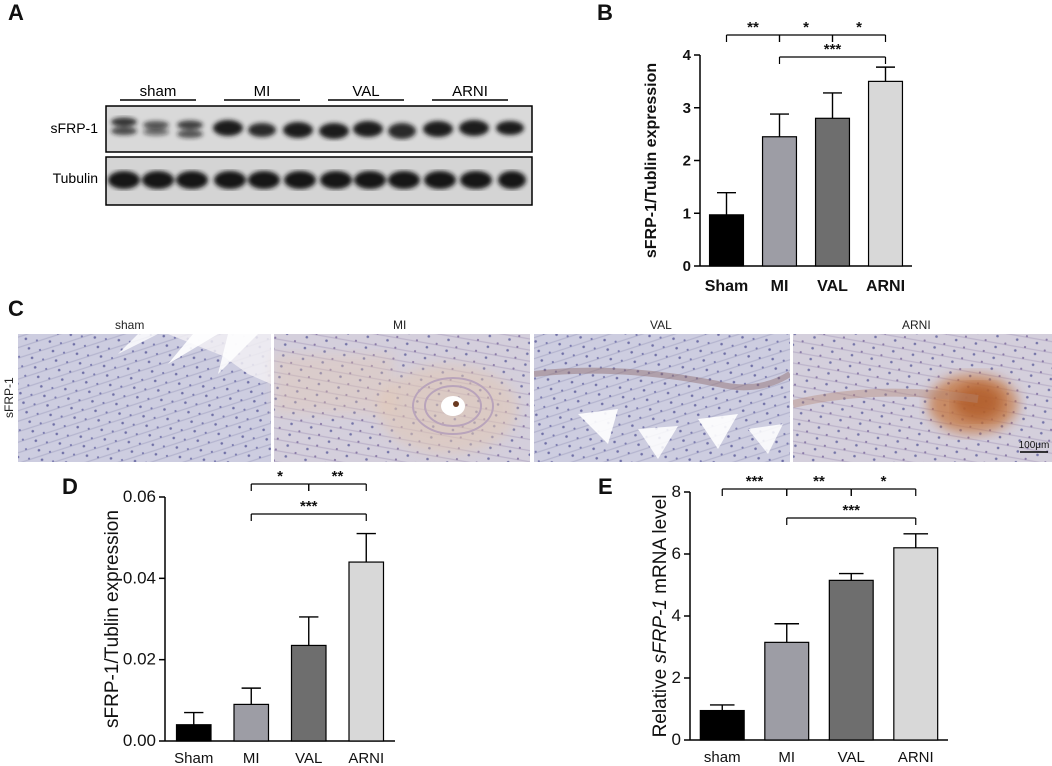 This screenshot has height=766, width=1052. I want to click on y-tick-label: 0.00, so click(139, 740).